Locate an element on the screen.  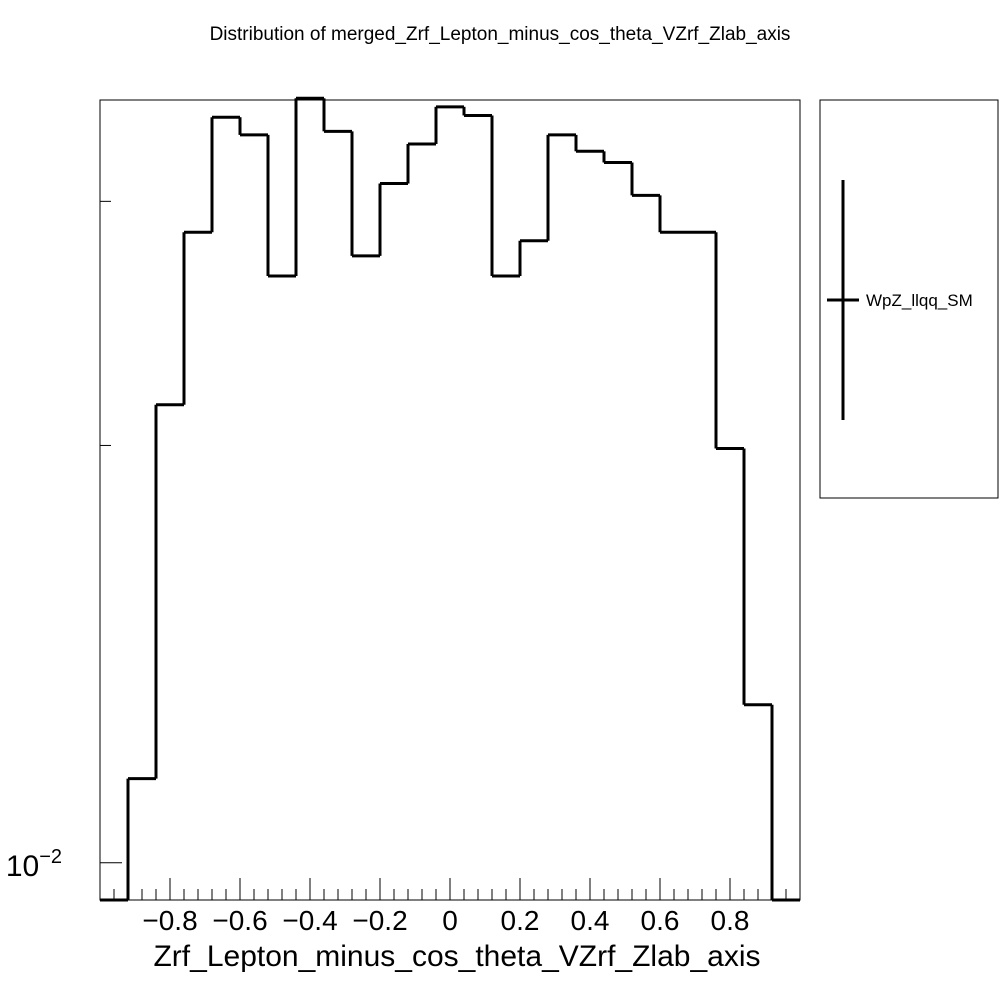
y-axis-ticks is located at coordinates (111, 532).